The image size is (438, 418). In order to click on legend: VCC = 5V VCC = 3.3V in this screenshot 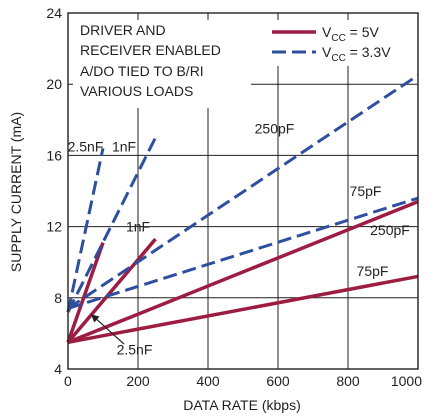, I will do `click(343, 43)`.